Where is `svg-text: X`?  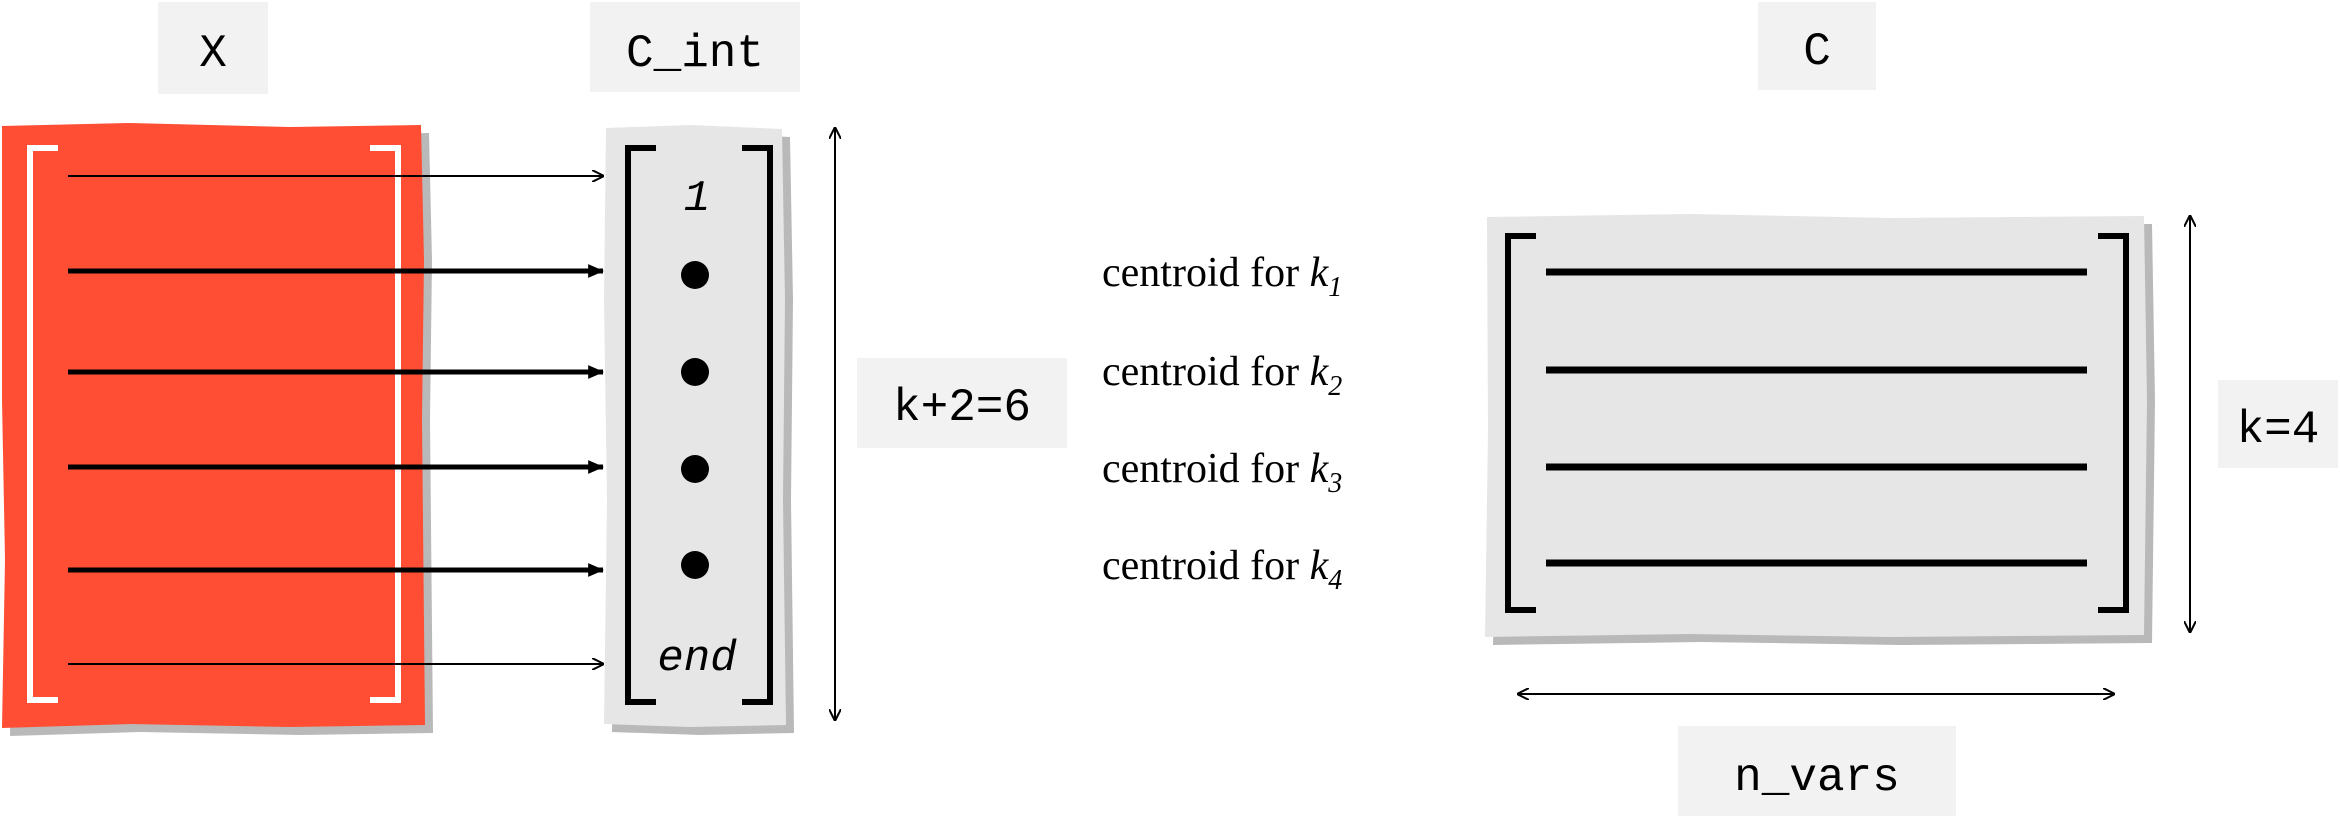 svg-text: X is located at coordinates (213, 54).